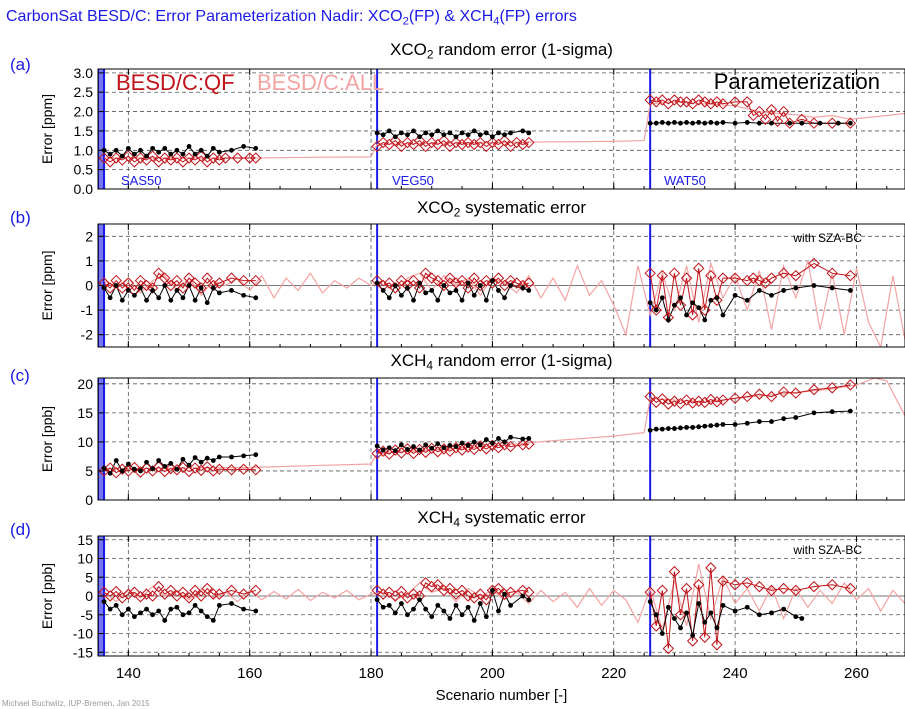 This screenshot has width=905, height=709. Describe the element at coordinates (502, 695) in the screenshot. I see `x-axis-label: Scenario number [-]` at that location.